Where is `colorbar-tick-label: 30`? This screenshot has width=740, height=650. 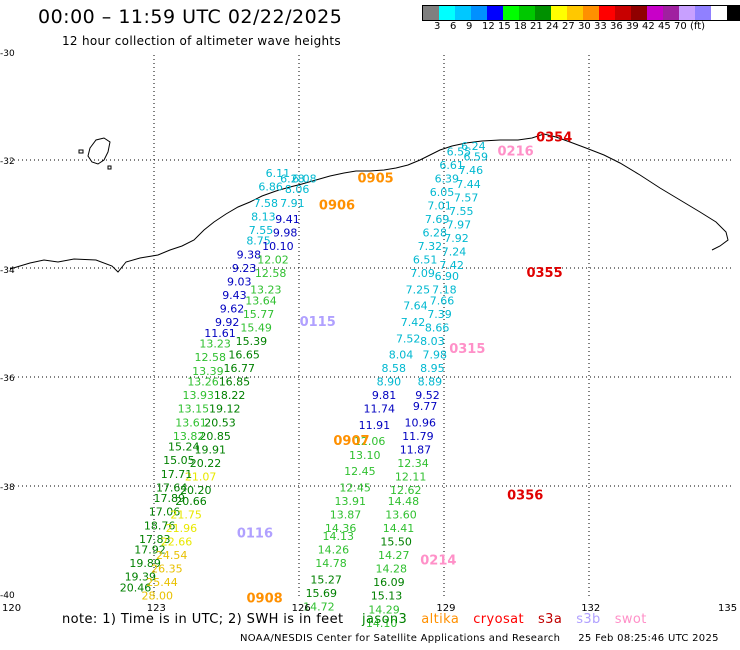 colorbar-tick-label: 30 is located at coordinates (584, 26).